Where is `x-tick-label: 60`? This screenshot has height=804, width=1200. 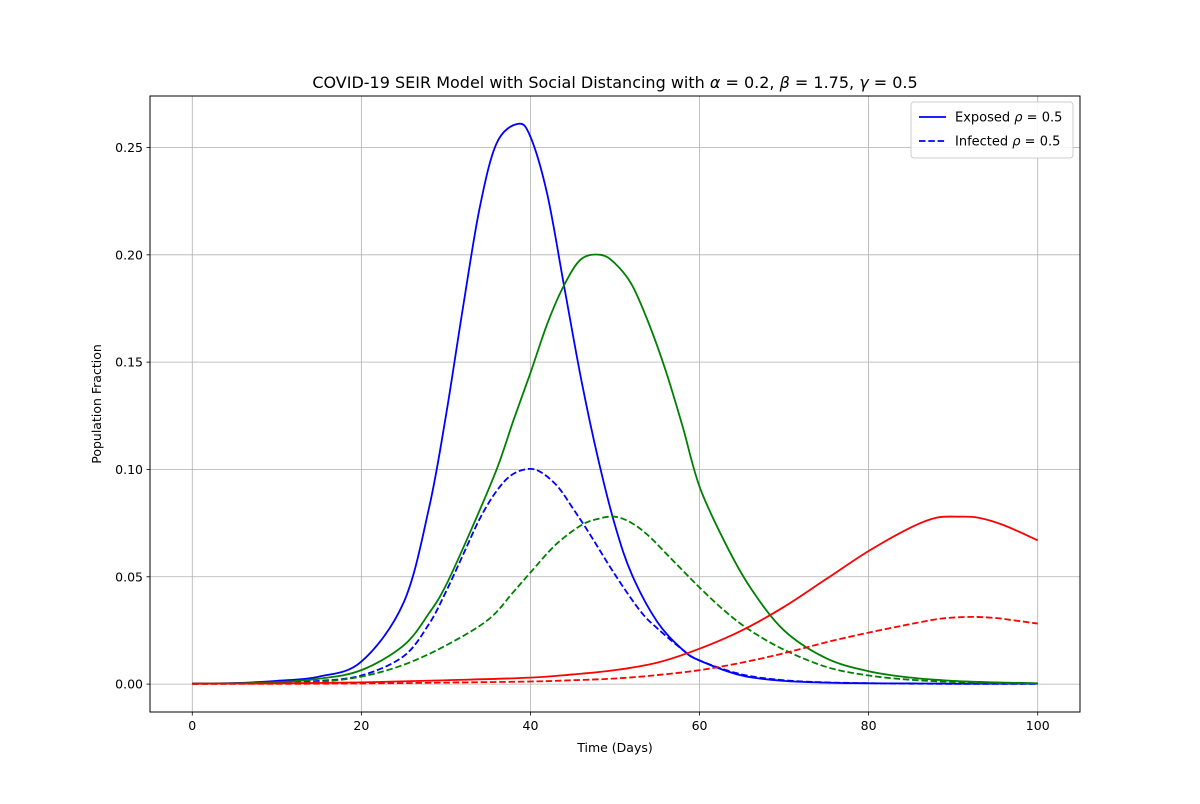
x-tick-label: 60 is located at coordinates (700, 725).